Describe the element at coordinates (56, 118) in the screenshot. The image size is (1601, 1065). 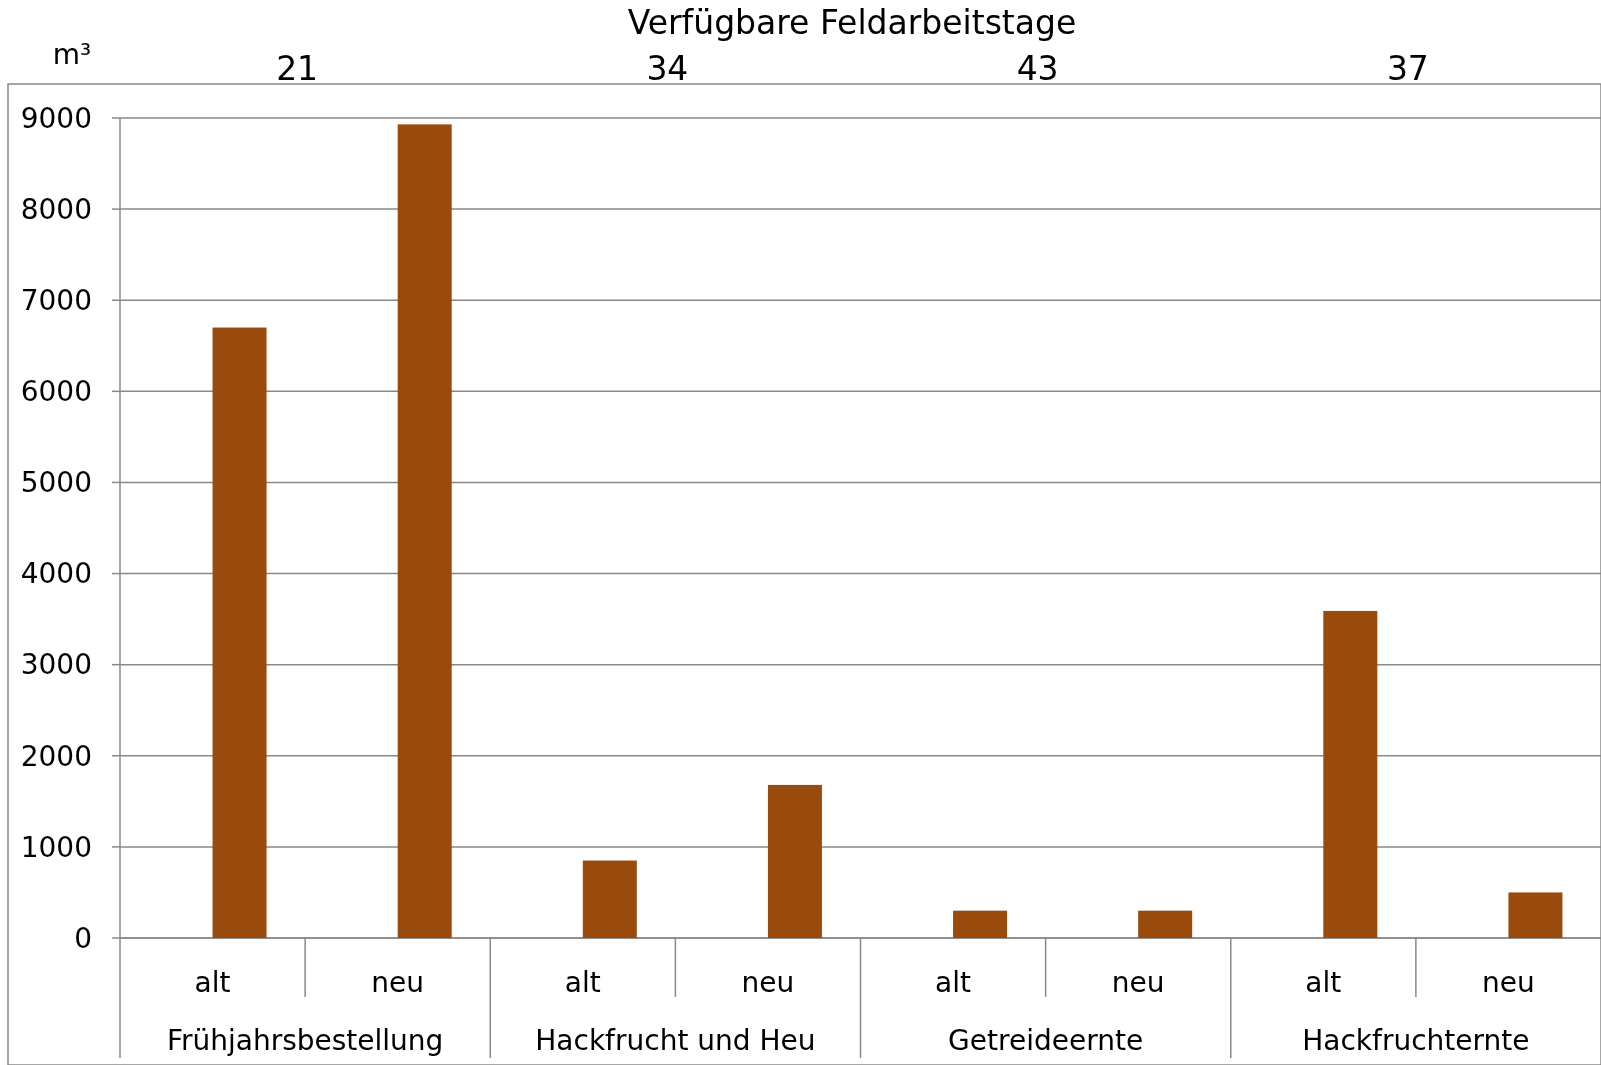
I see `y-tick-label: 9000` at that location.